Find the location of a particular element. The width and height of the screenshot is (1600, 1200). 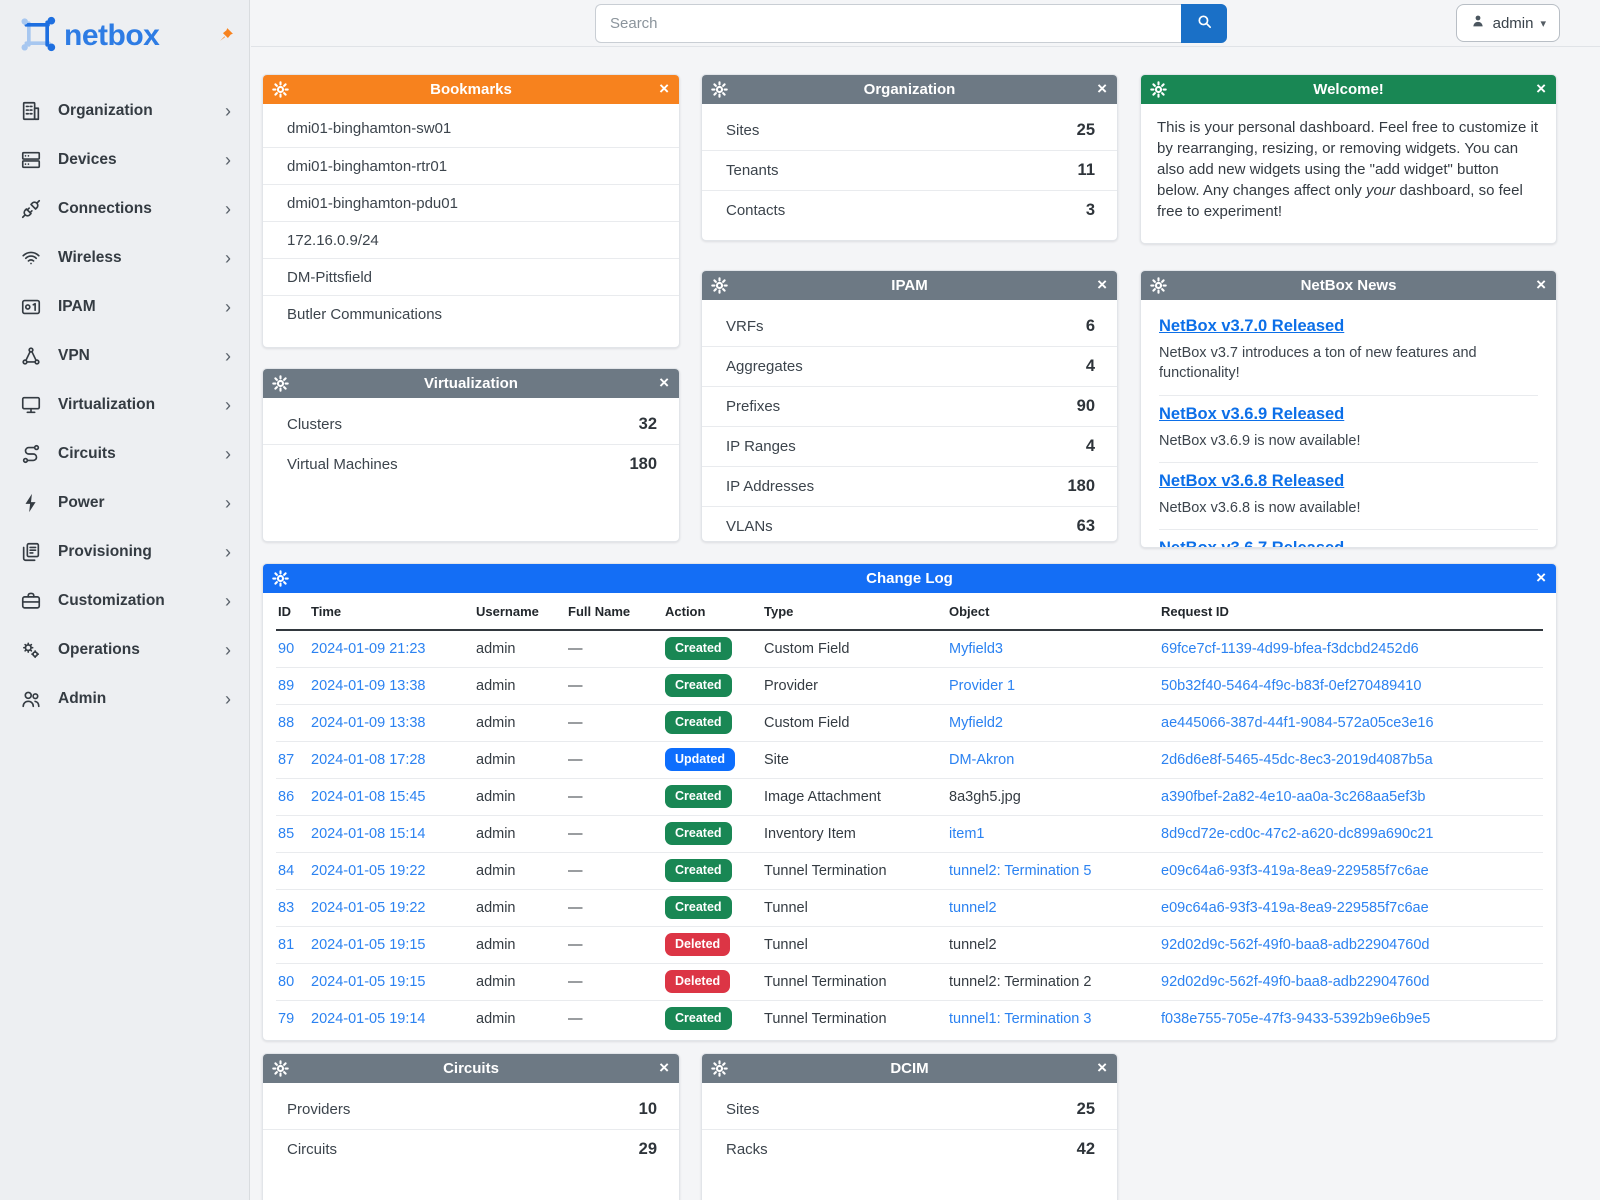

changelog-object-link: DM-Akron is located at coordinates (982, 759).